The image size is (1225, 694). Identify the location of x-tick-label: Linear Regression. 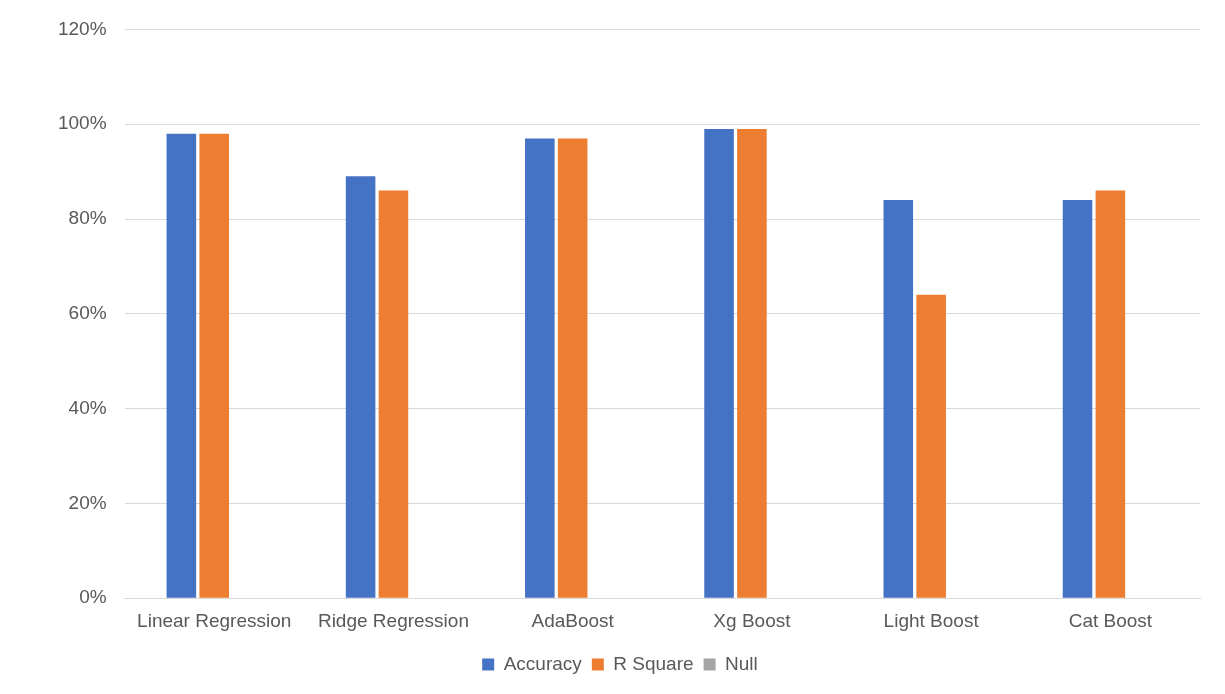
(214, 620).